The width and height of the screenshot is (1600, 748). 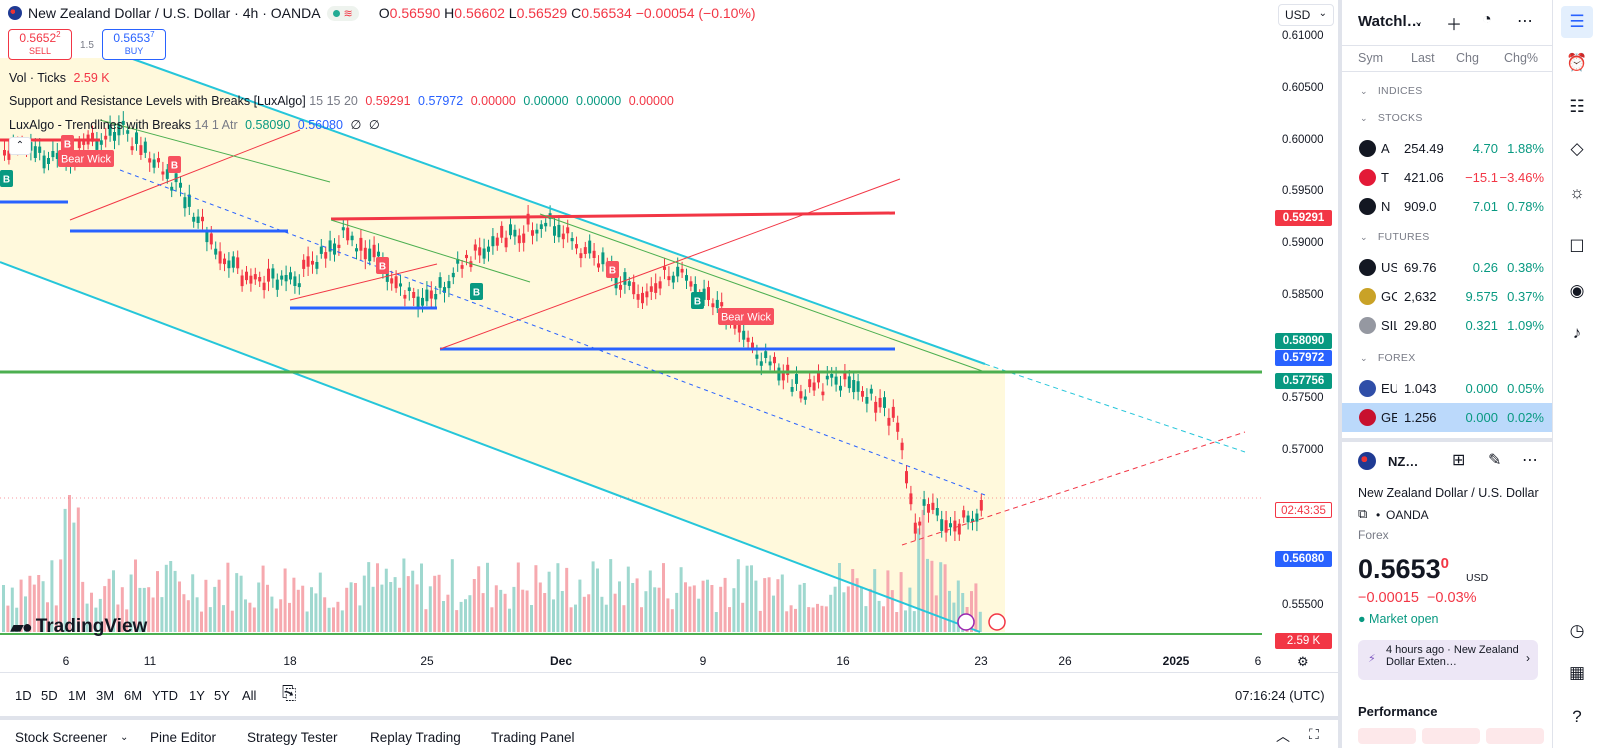 What do you see at coordinates (613, 216) in the screenshot?
I see `resistance-line` at bounding box center [613, 216].